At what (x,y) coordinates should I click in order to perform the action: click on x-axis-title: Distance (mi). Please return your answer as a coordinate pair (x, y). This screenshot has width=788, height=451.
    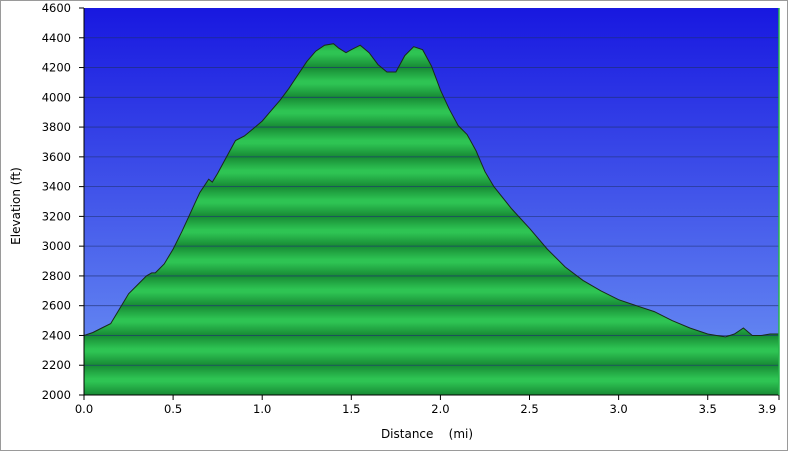
    Looking at the image, I should click on (427, 434).